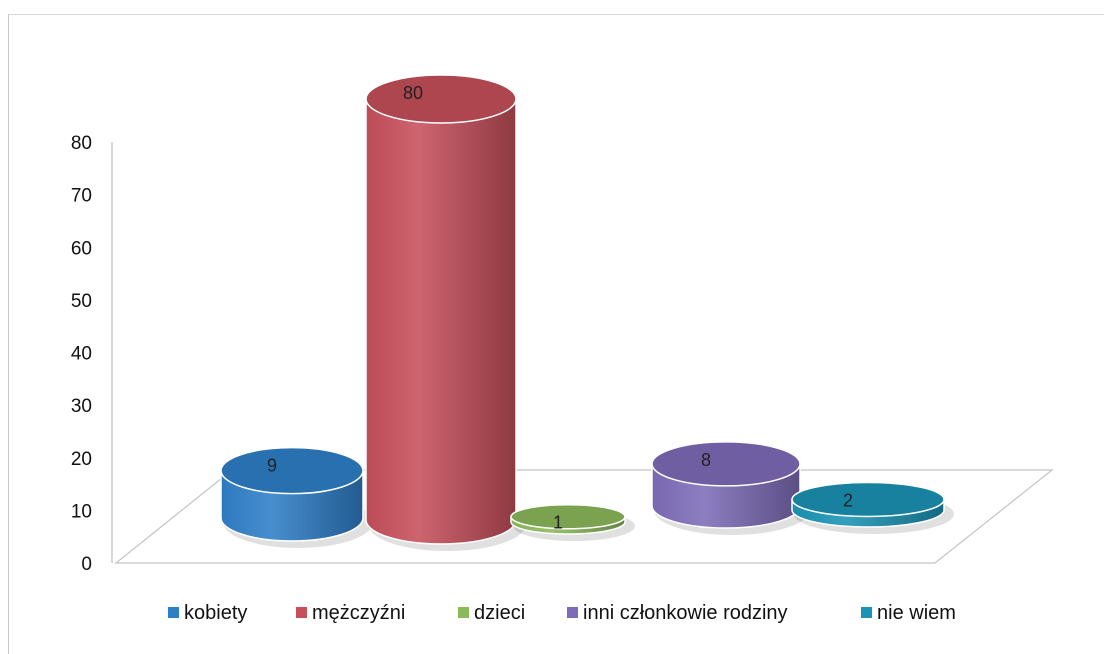  What do you see at coordinates (81, 248) in the screenshot?
I see `y-tick-label: 60` at bounding box center [81, 248].